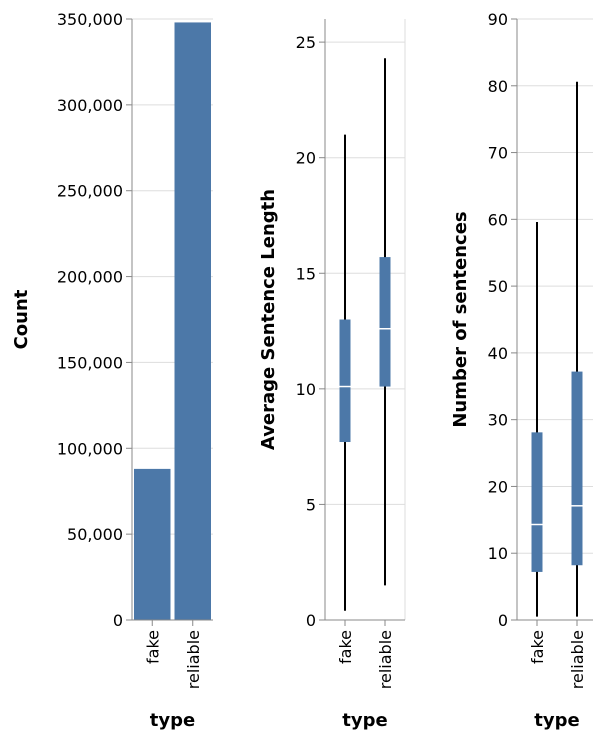 This screenshot has width=593, height=740. What do you see at coordinates (498, 19) in the screenshot?
I see `y-tick-label: 90` at bounding box center [498, 19].